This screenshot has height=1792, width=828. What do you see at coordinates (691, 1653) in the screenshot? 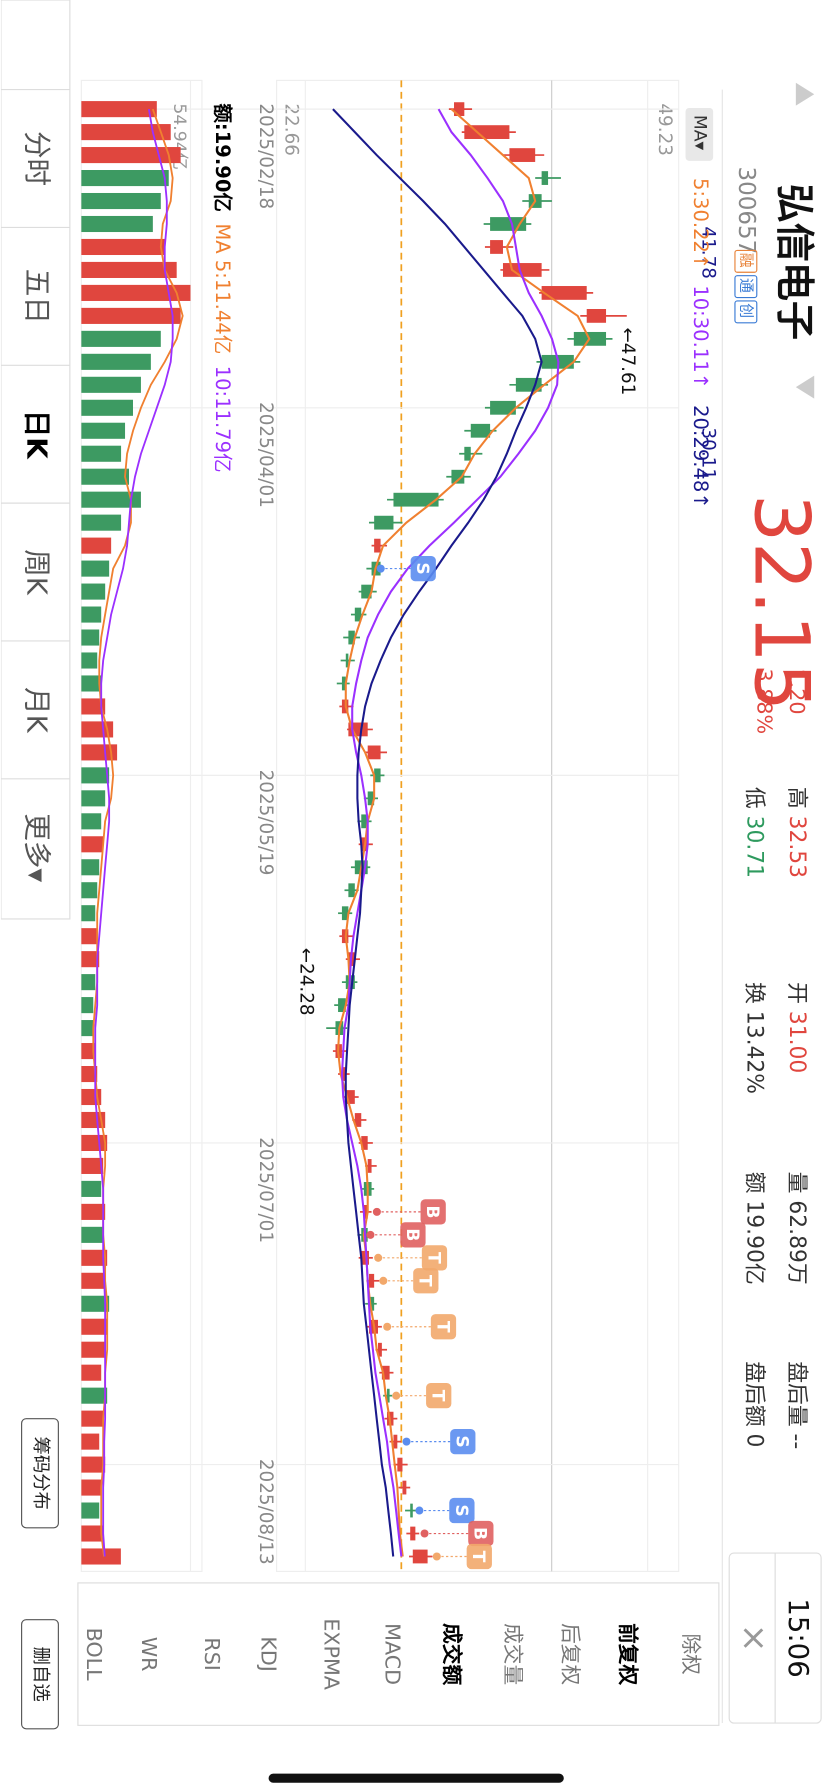
I see `indicator-option: 除权` at bounding box center [691, 1653].